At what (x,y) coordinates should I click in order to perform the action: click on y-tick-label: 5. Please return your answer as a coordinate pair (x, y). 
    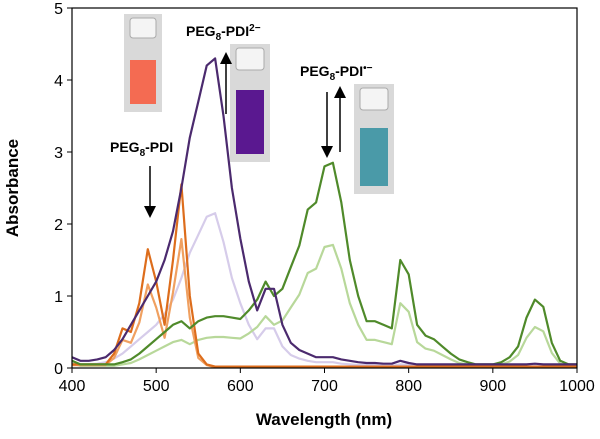
    Looking at the image, I should click on (58, 9).